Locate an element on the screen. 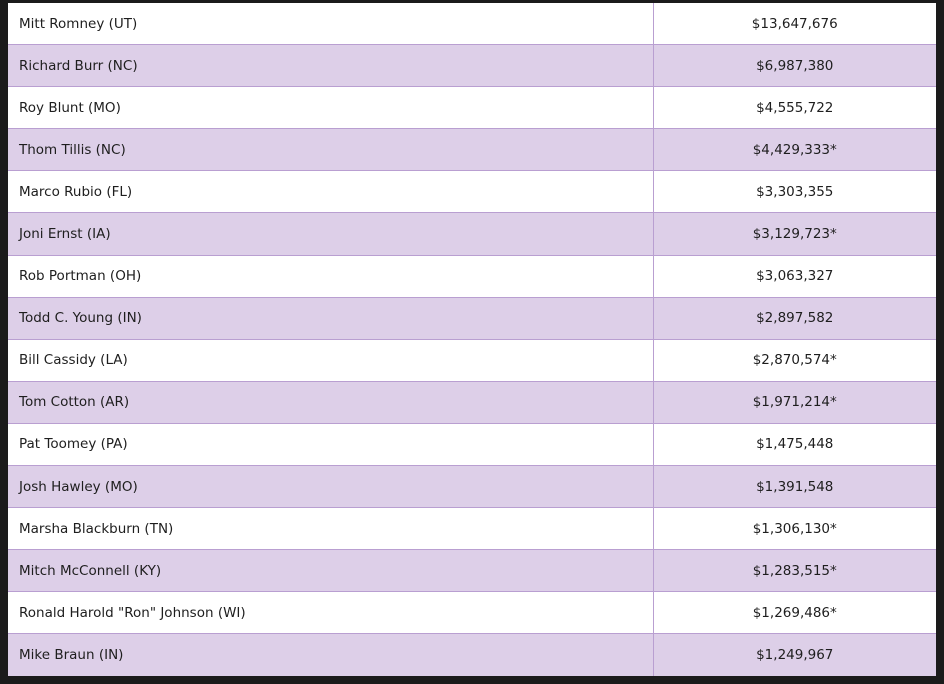 The width and height of the screenshot is (944, 684). senator-name: Mitch McConnell (KY) is located at coordinates (331, 571).